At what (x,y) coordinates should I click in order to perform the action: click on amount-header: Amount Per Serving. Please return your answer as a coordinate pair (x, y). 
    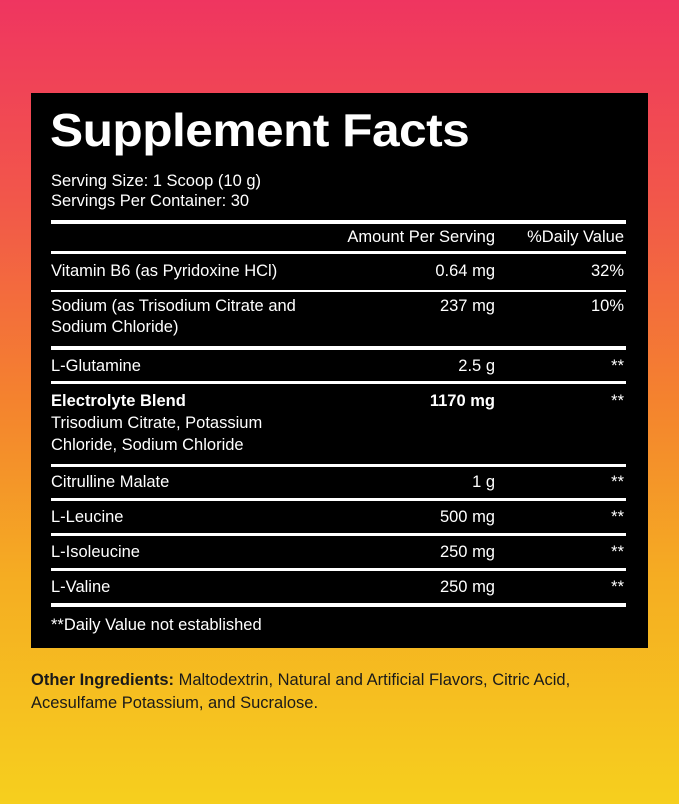
    Looking at the image, I should click on (421, 237).